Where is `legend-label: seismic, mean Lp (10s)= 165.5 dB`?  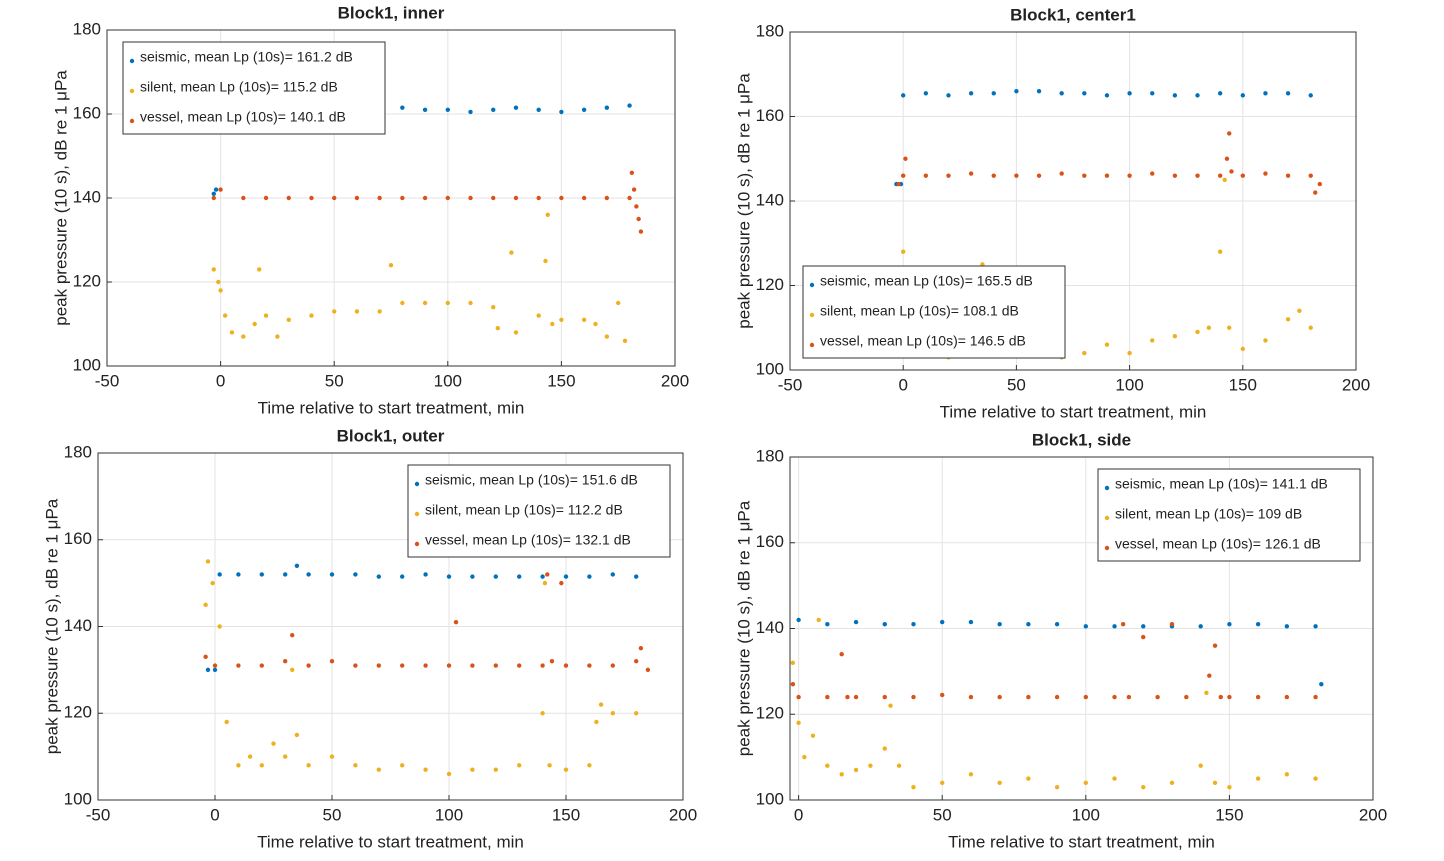
legend-label: seismic, mean Lp (10s)= 165.5 dB is located at coordinates (926, 281).